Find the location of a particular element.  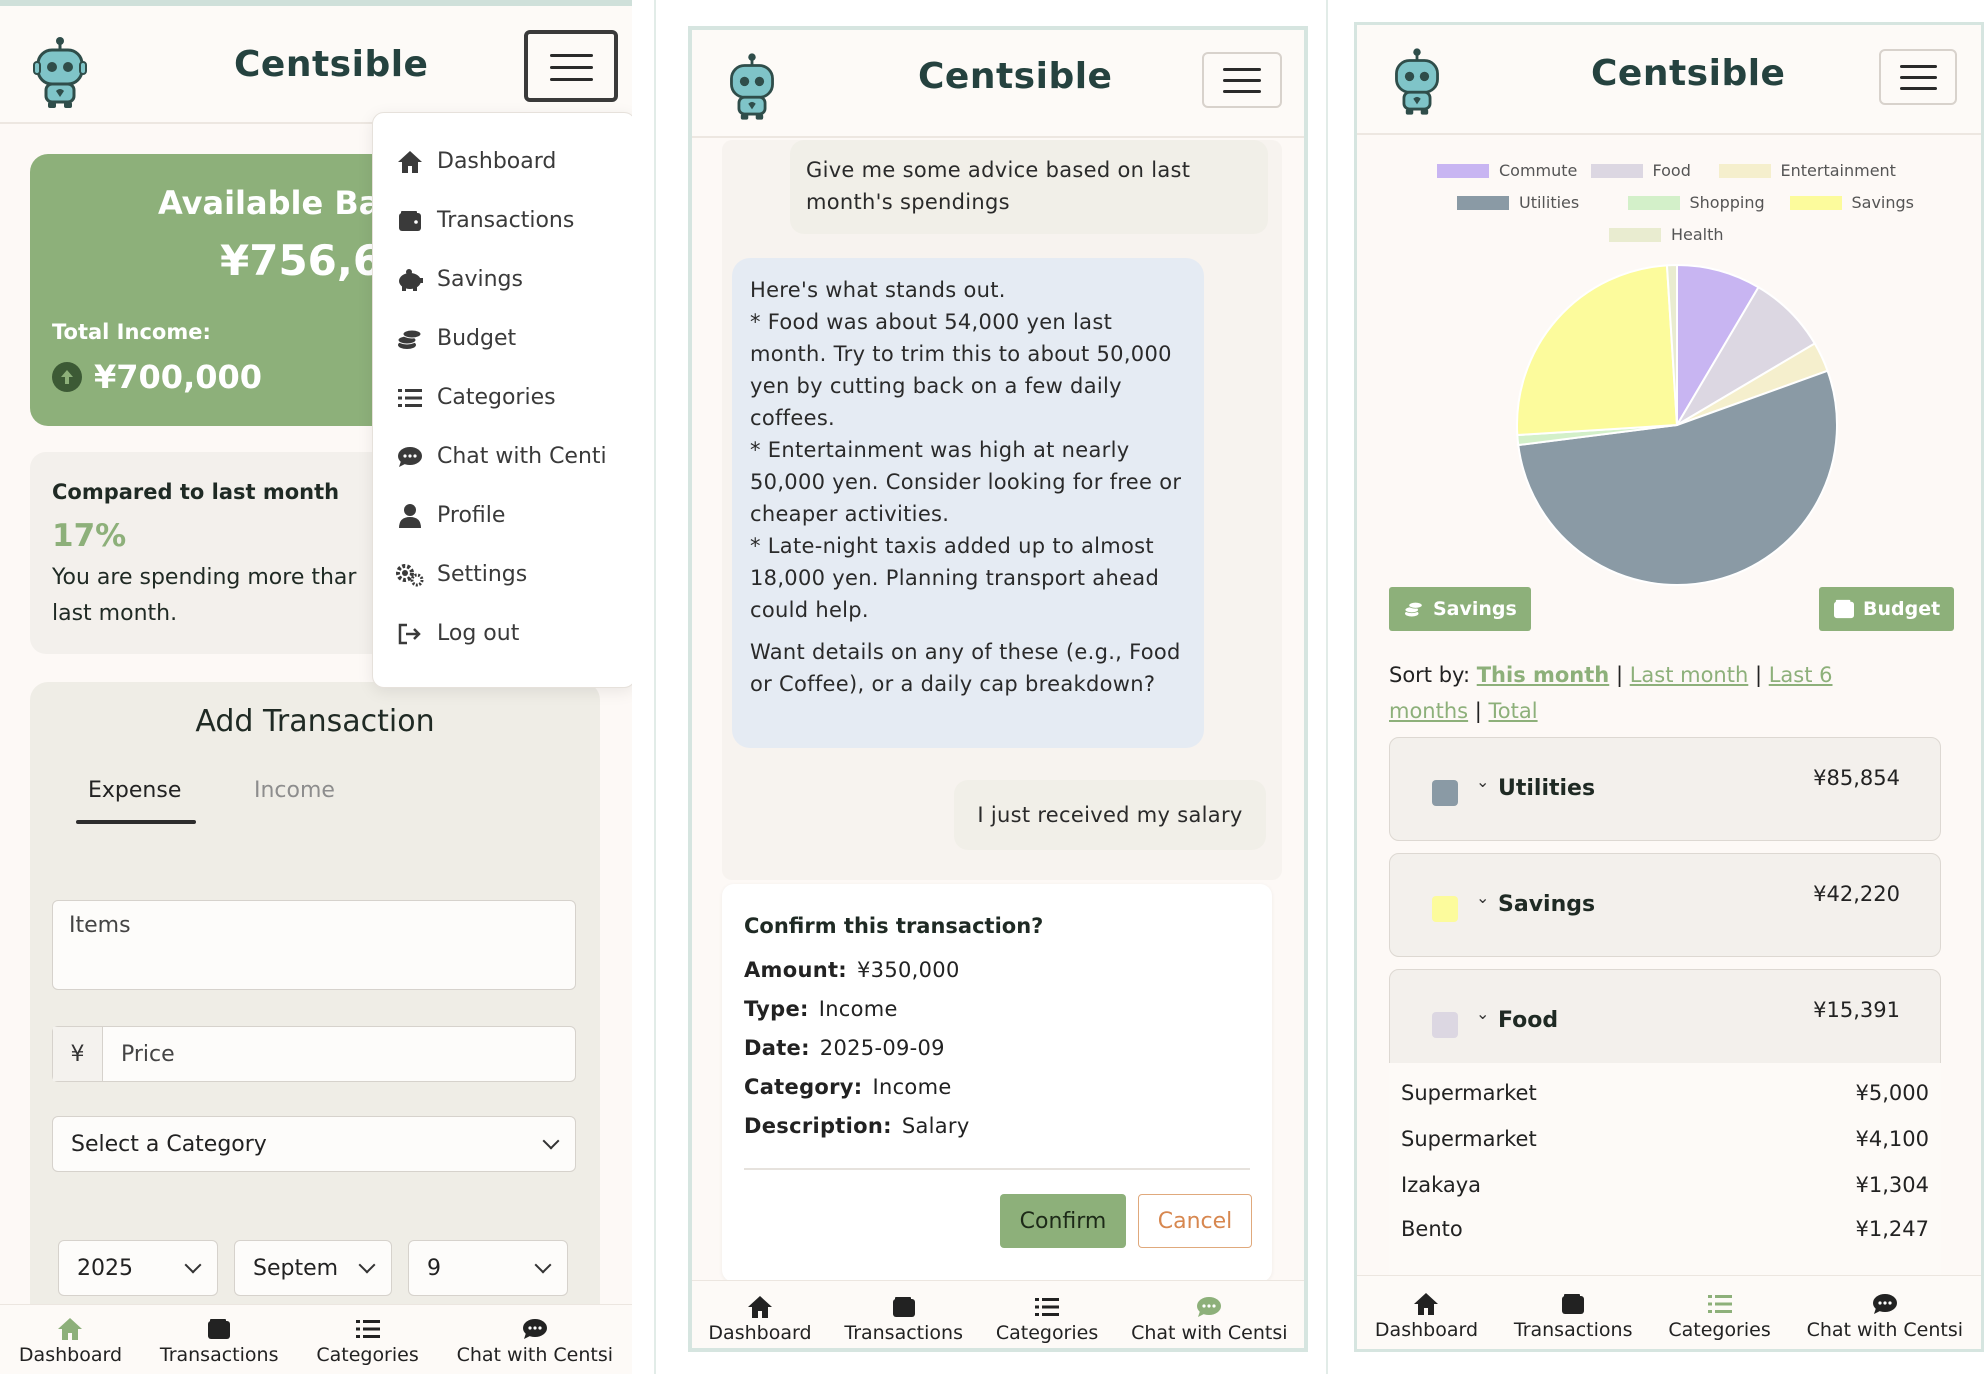

category-name: Food is located at coordinates (1528, 1020).